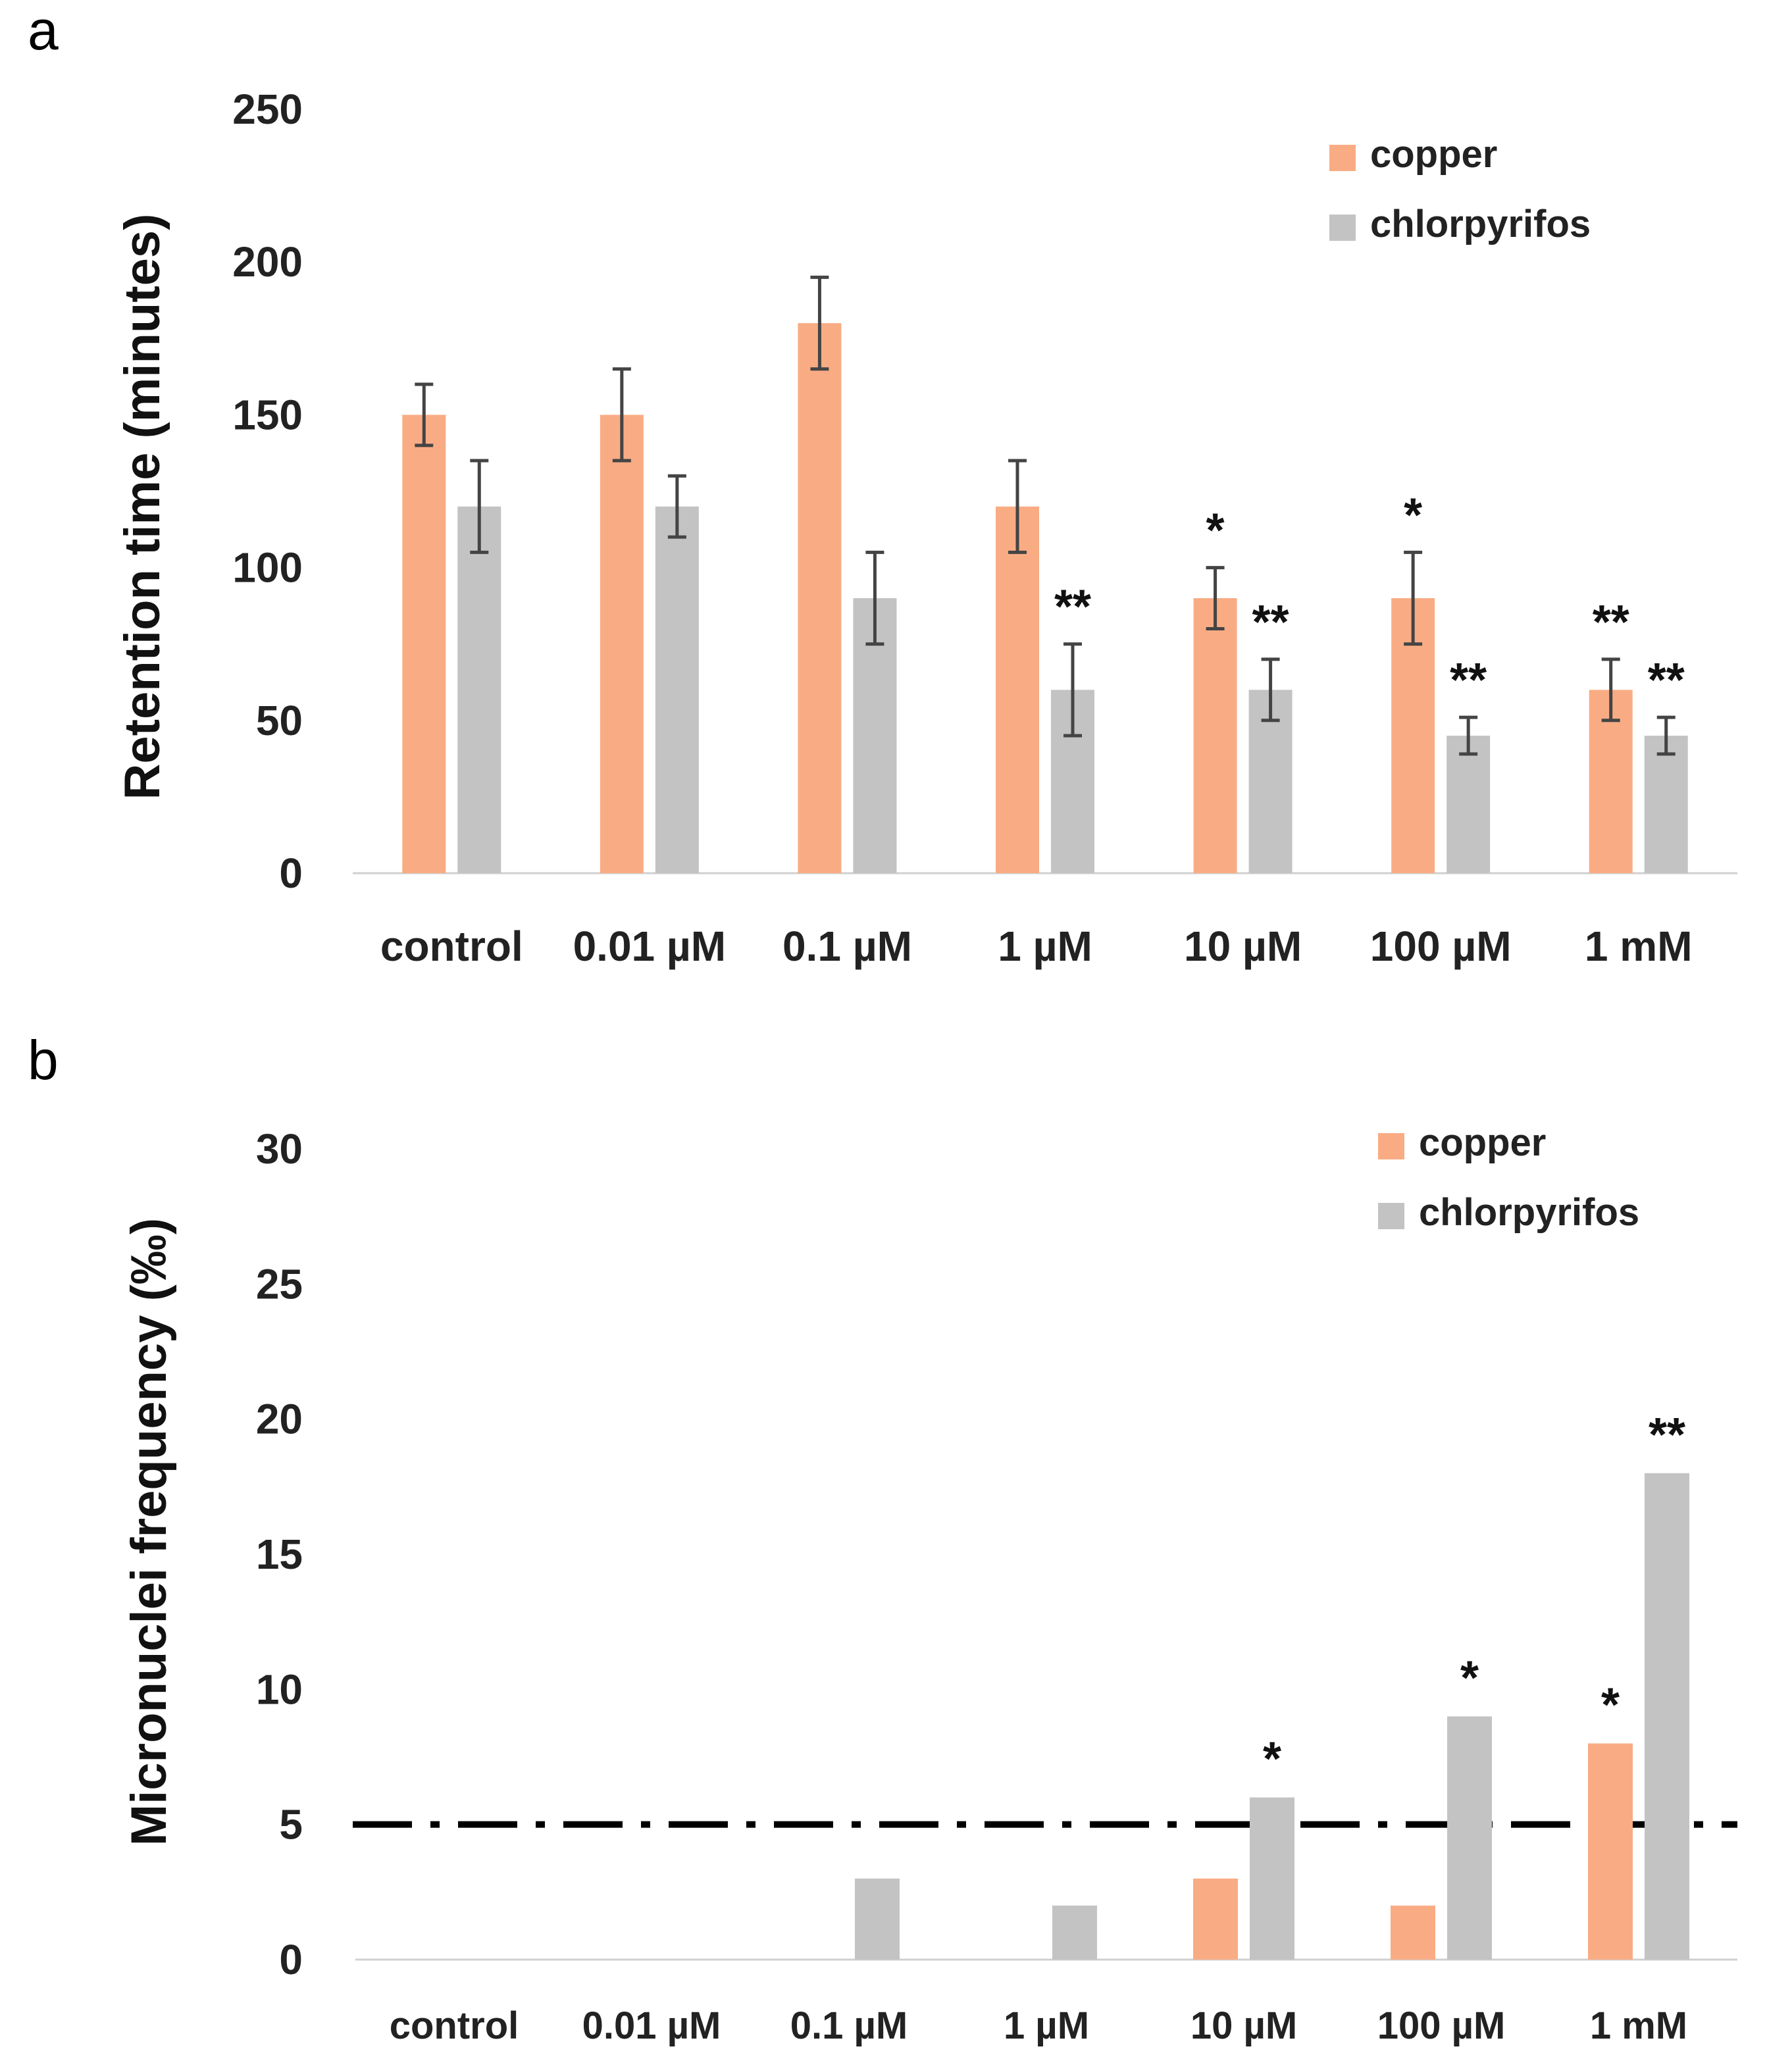 The image size is (1792, 2057). What do you see at coordinates (279, 720) in the screenshot?
I see `y-tick-label: 50` at bounding box center [279, 720].